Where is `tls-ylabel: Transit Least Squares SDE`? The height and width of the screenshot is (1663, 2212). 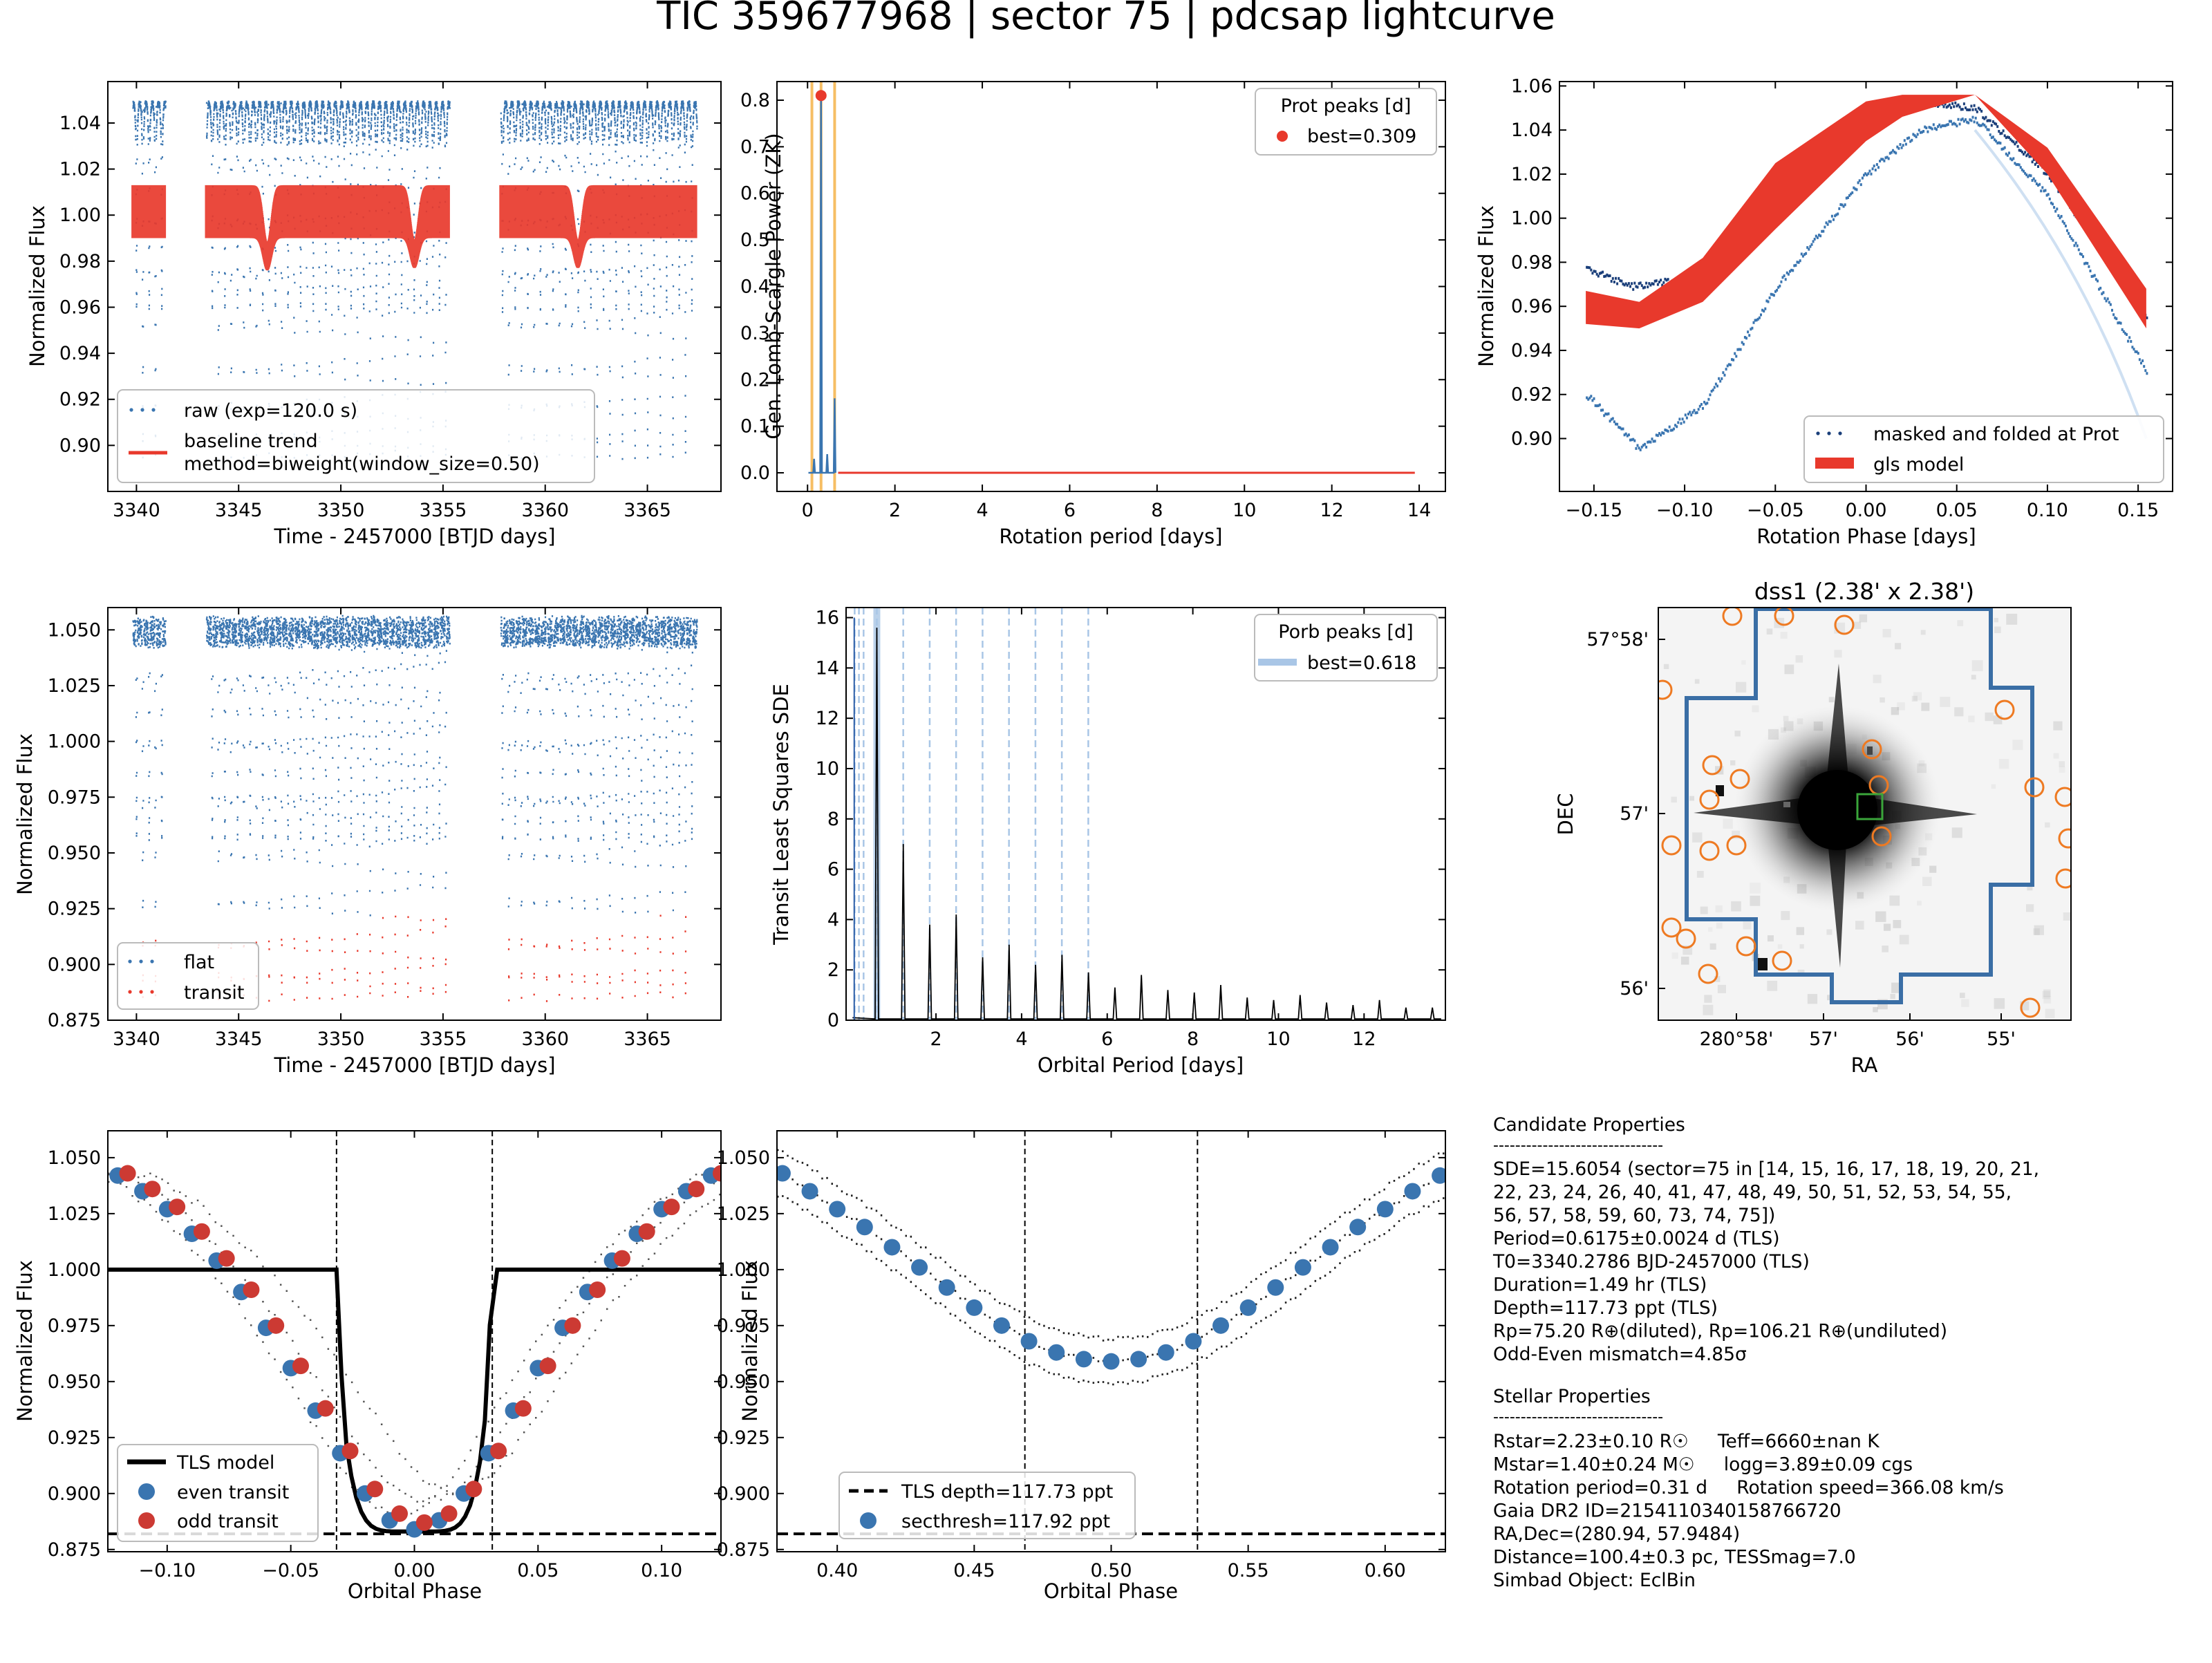 tls-ylabel: Transit Least Squares SDE is located at coordinates (781, 815).